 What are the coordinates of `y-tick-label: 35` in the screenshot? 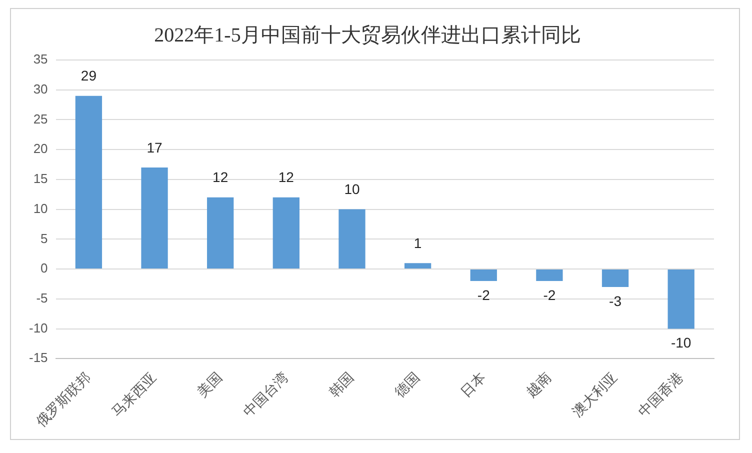 It's located at (40, 59).